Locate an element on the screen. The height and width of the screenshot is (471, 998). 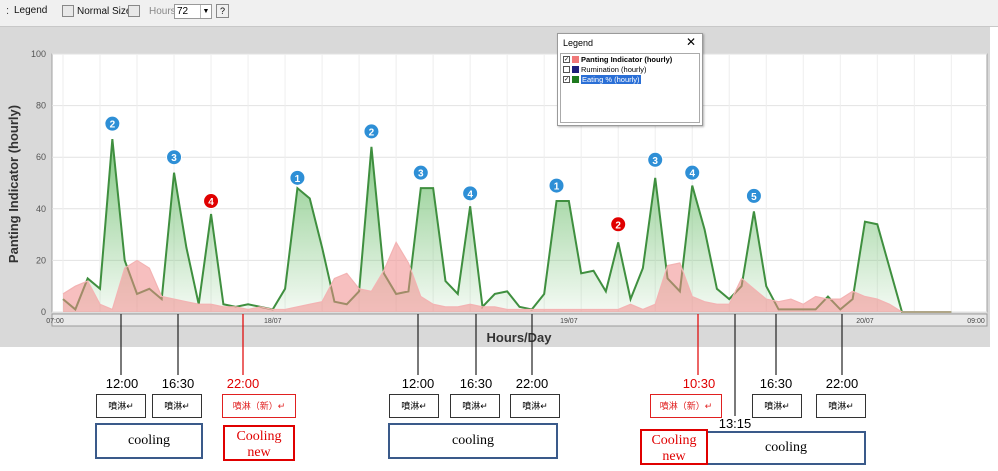
x-axis-bar is located at coordinates (519, 320).